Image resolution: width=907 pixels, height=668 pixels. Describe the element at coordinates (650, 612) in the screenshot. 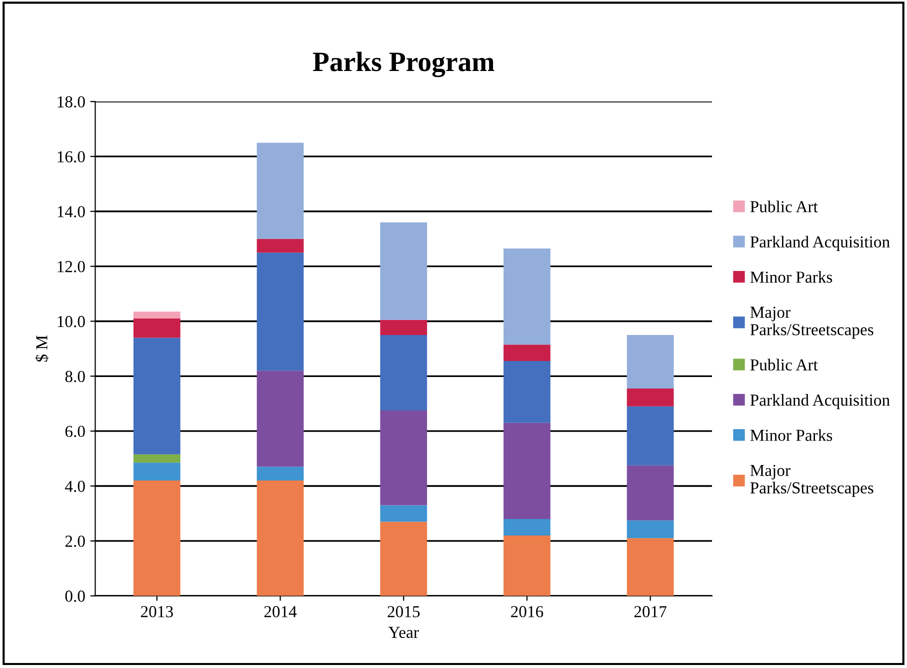

I see `x-tick-label: 2017` at that location.